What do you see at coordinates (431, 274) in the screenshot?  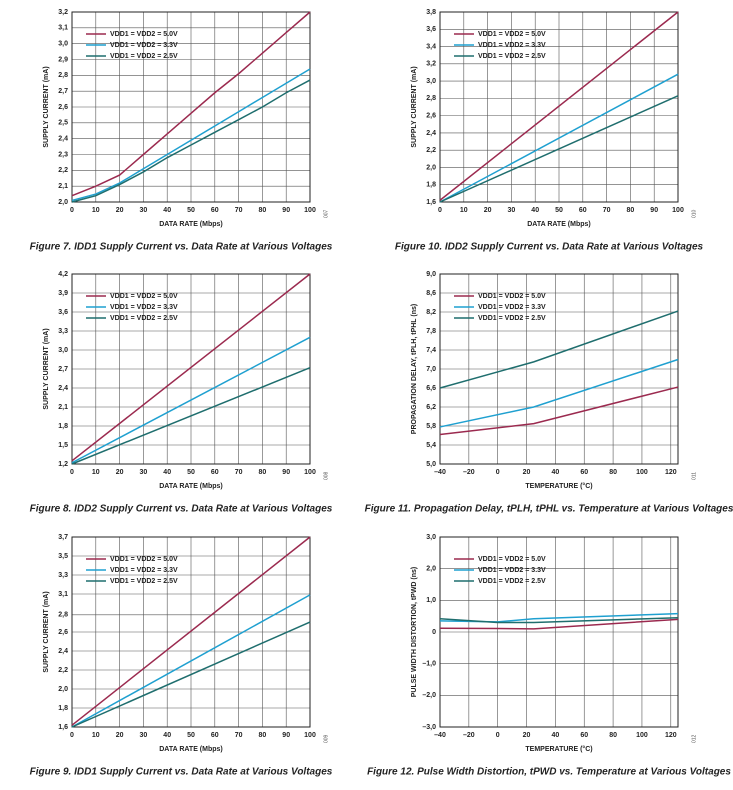 I see `y-tick-label: 9,0` at bounding box center [431, 274].